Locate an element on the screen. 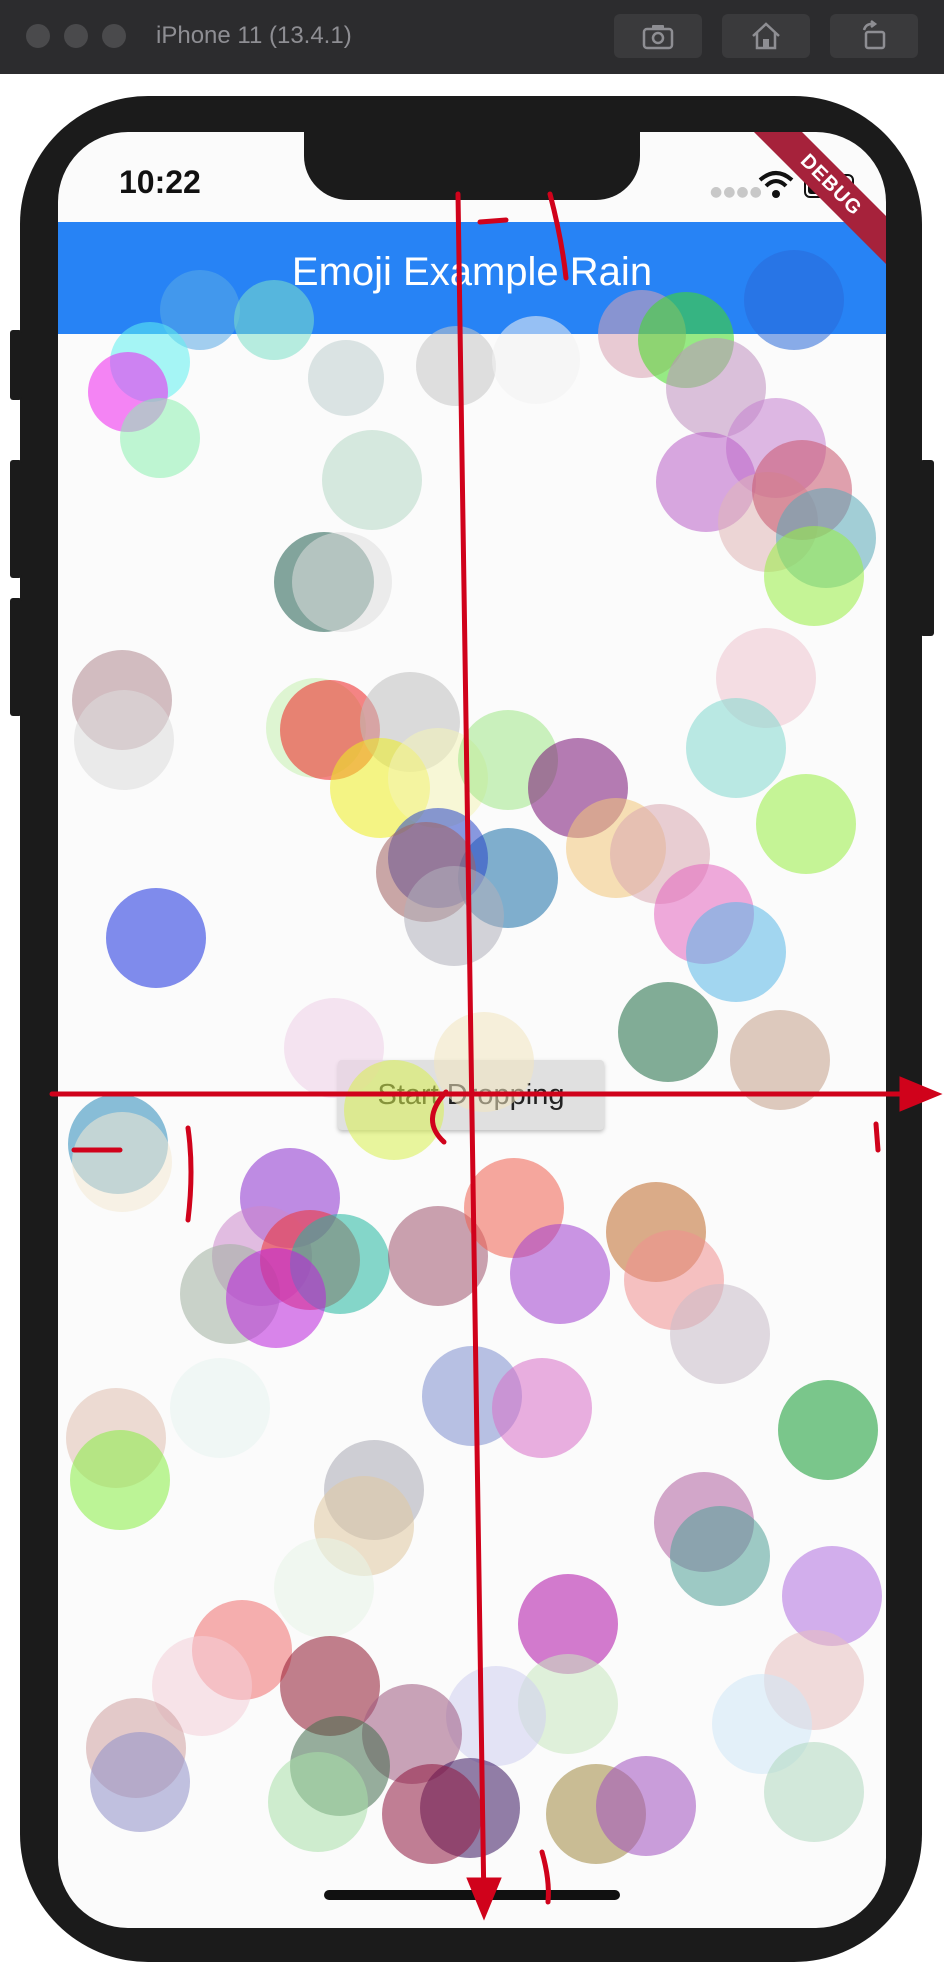 This screenshot has width=944, height=1966. app-bar: Emoji Example Rain is located at coordinates (472, 278).